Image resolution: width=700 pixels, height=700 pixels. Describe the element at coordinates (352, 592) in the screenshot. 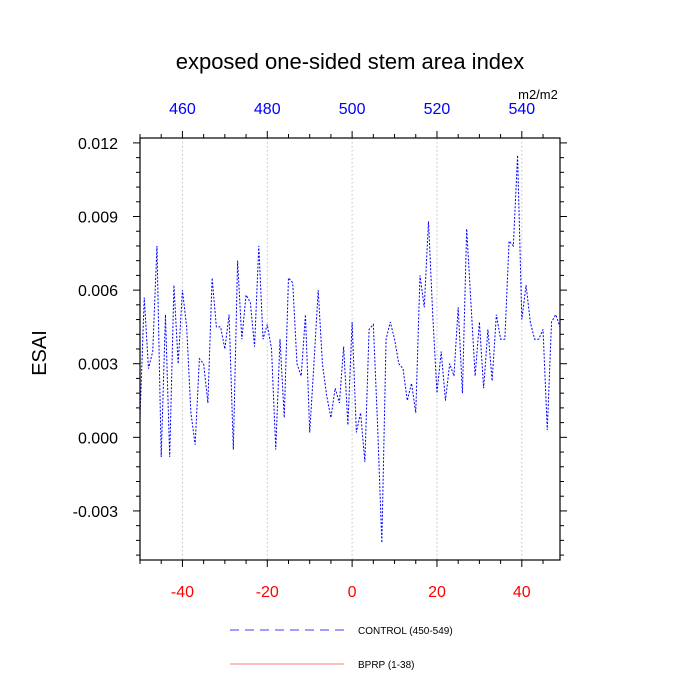

I see `x-tick-label-bottom: 0` at that location.